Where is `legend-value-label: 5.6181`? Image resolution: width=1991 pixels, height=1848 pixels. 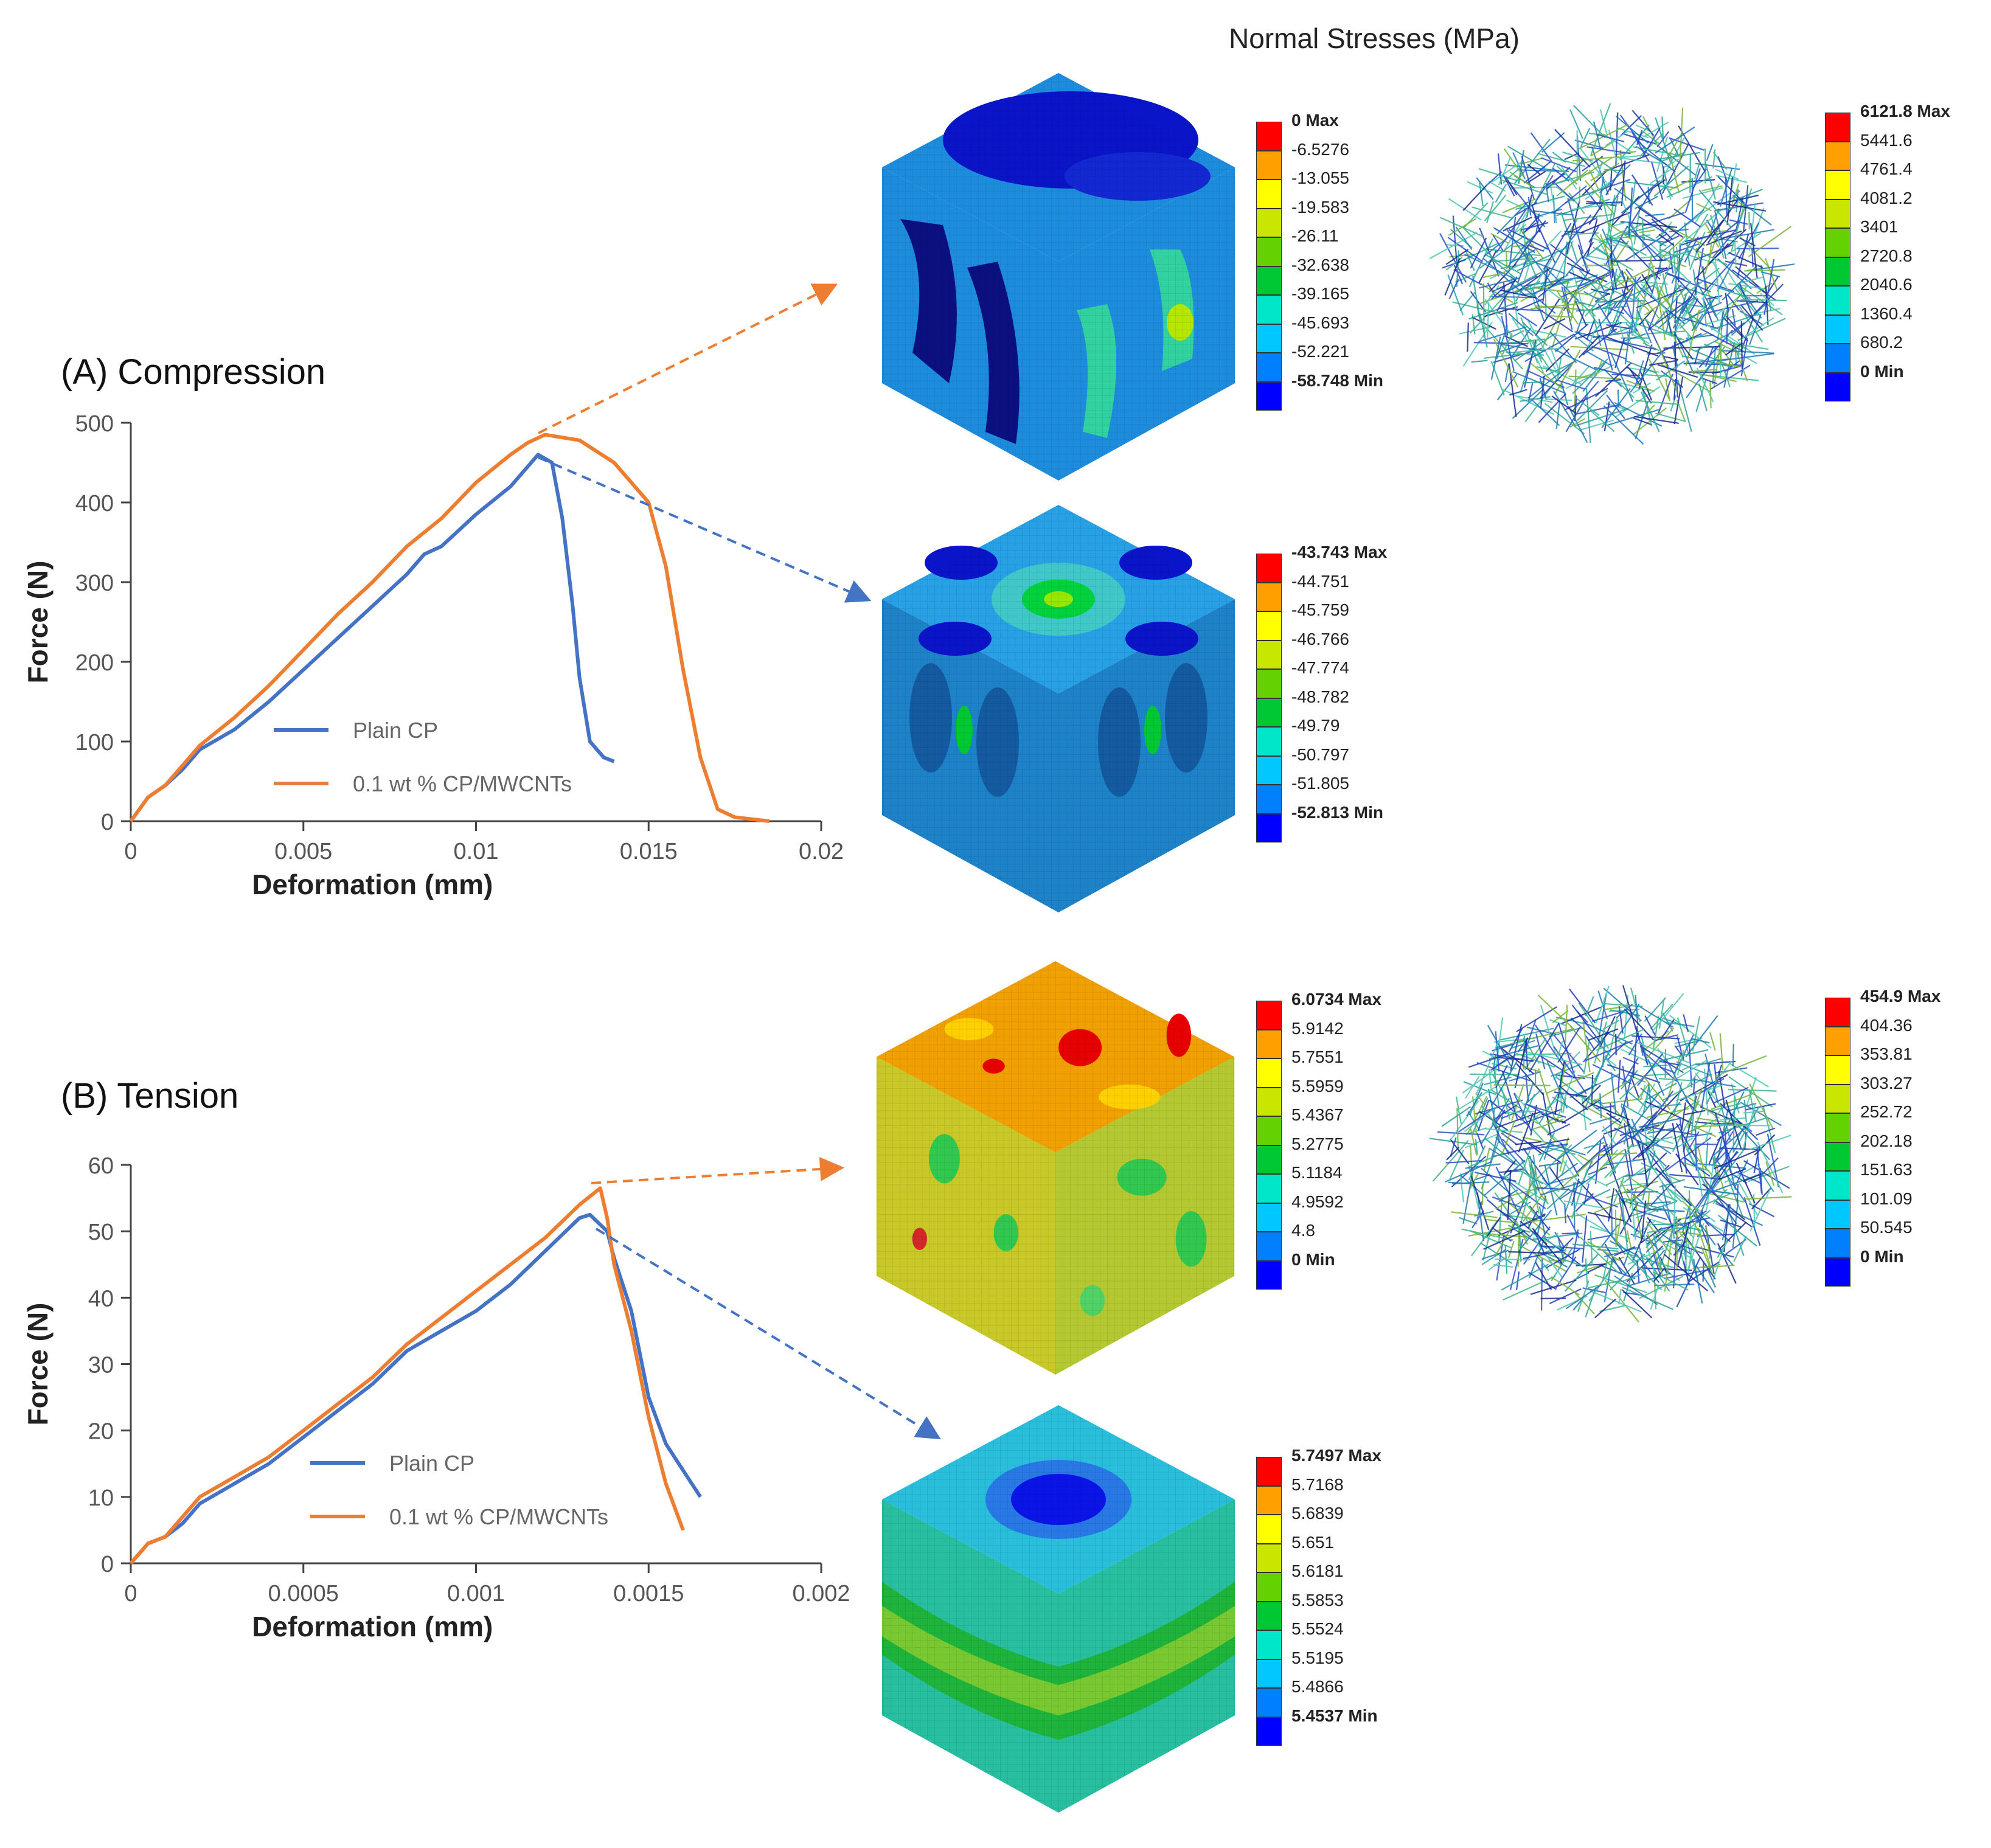 legend-value-label: 5.6181 is located at coordinates (1318, 1571).